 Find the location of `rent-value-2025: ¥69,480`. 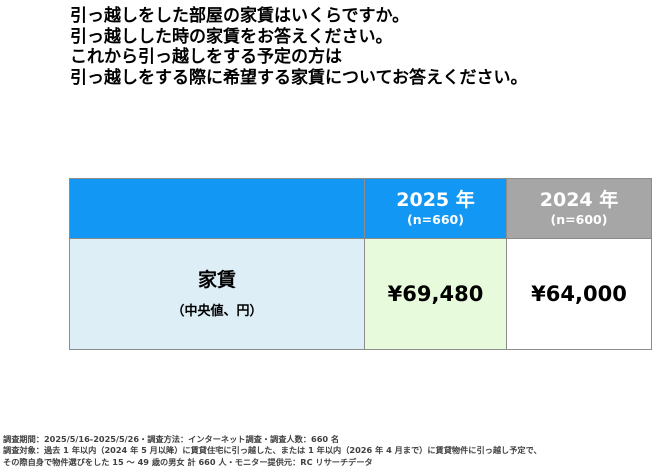

rent-value-2025: ¥69,480 is located at coordinates (435, 294).